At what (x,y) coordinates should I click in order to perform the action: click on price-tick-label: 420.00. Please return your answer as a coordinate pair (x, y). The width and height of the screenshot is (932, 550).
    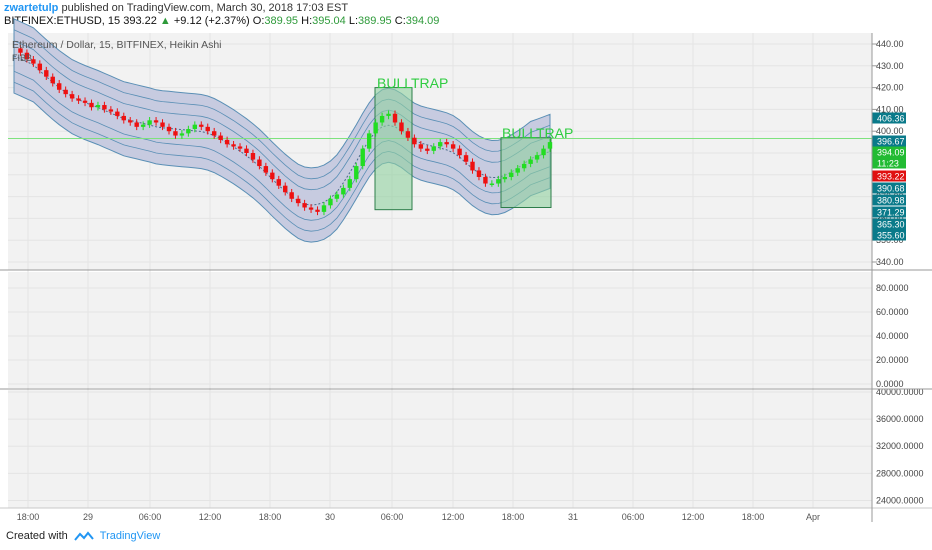
    Looking at the image, I should click on (890, 88).